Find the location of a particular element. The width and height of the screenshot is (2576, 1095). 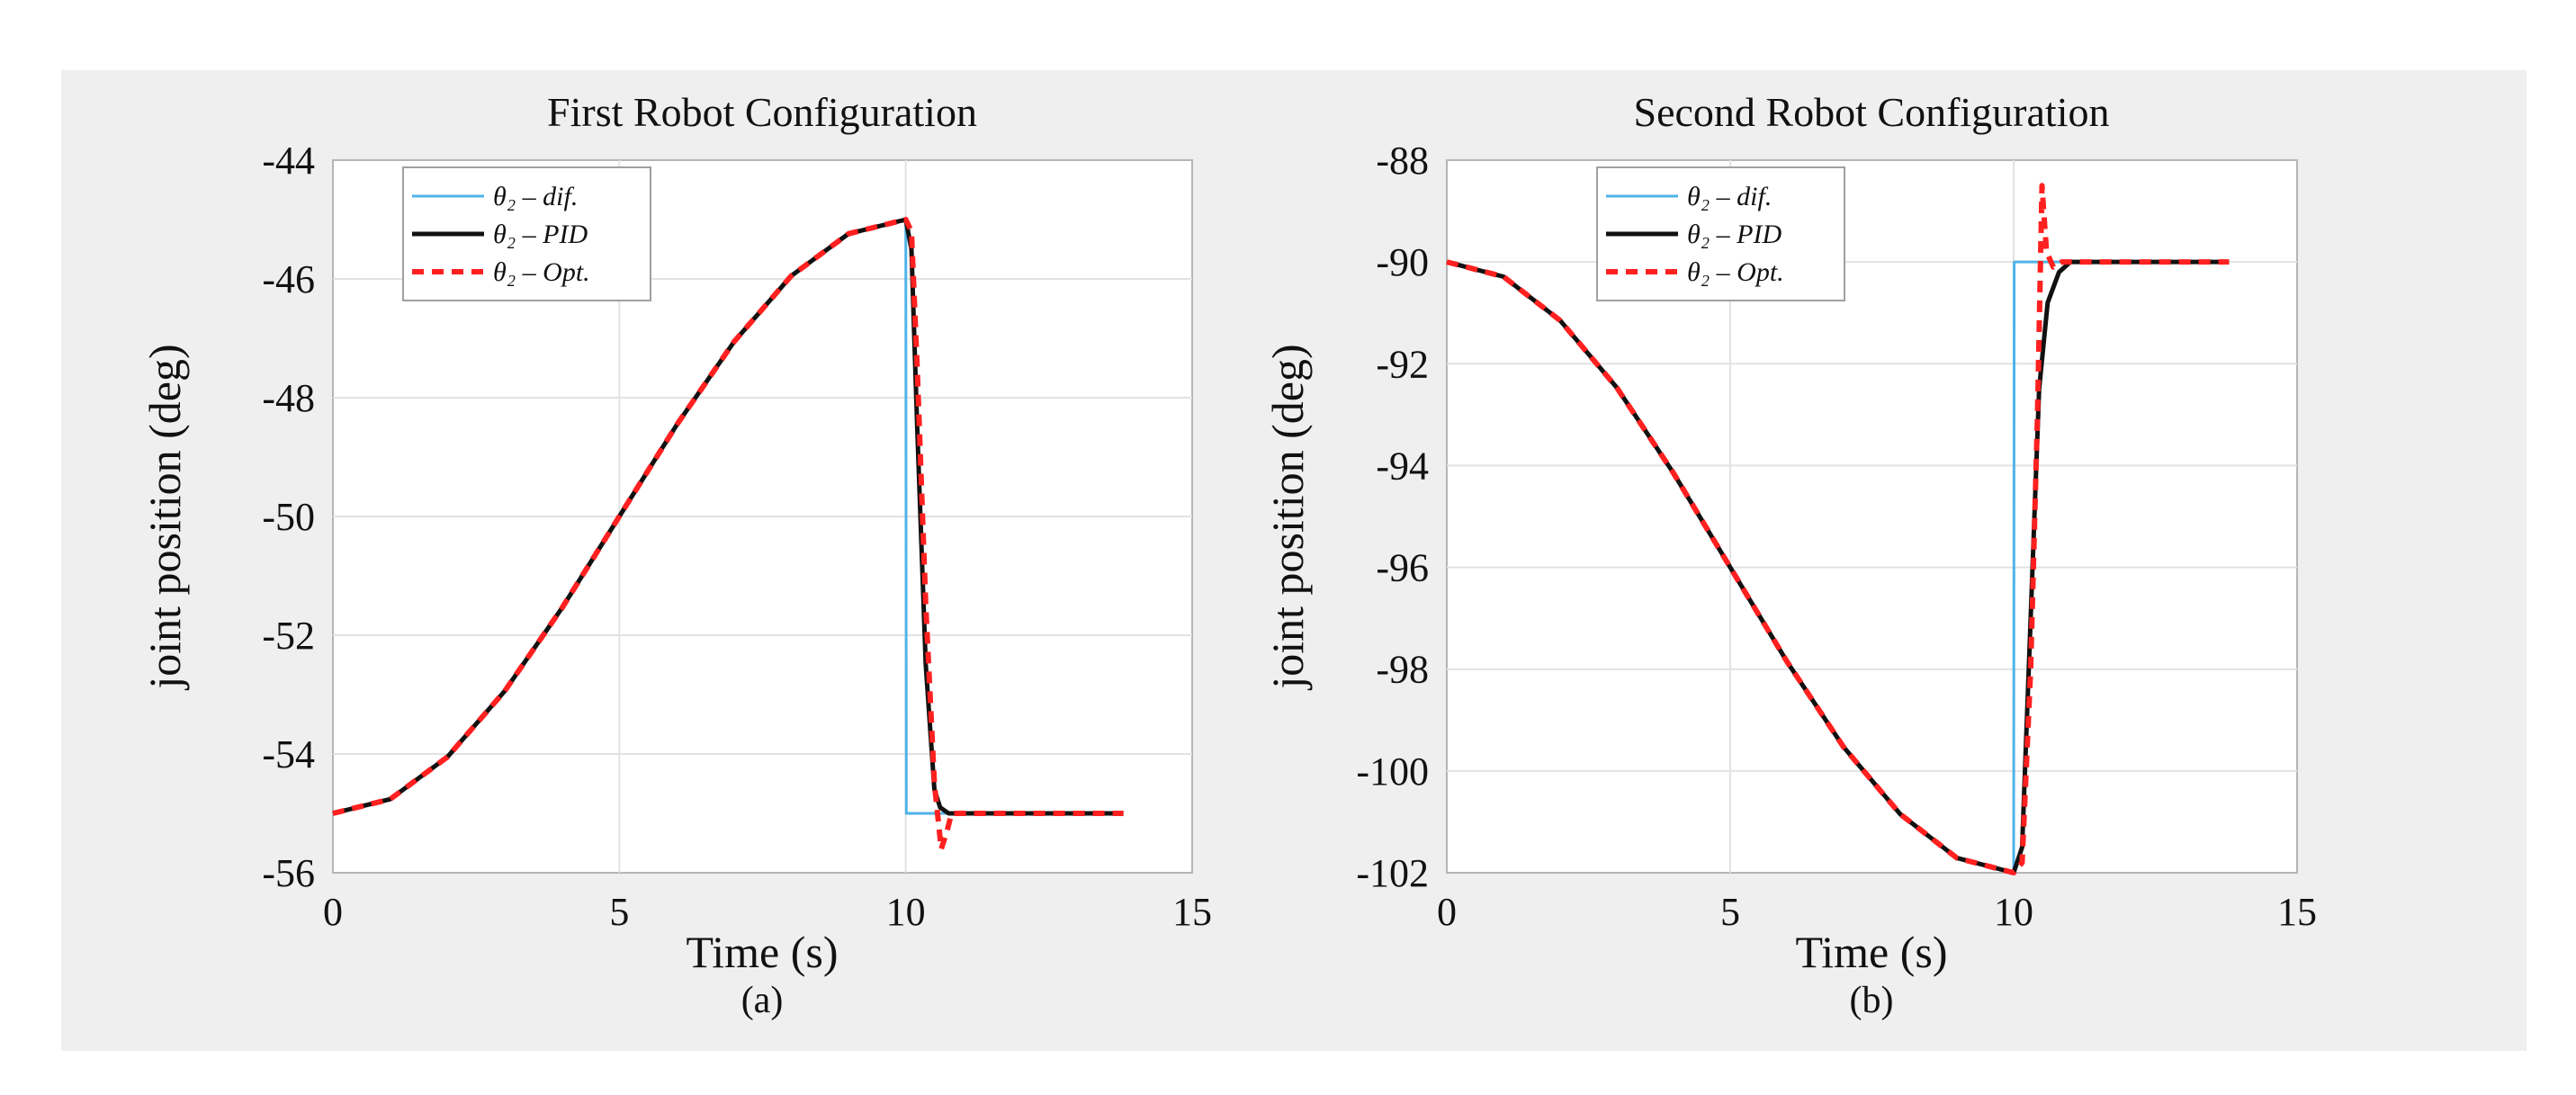

legend-entry-a-2: θ₂ – Opt. is located at coordinates (542, 272).